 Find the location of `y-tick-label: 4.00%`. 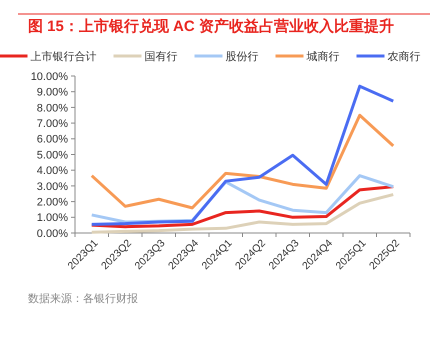

y-tick-label: 4.00% is located at coordinates (52, 171).